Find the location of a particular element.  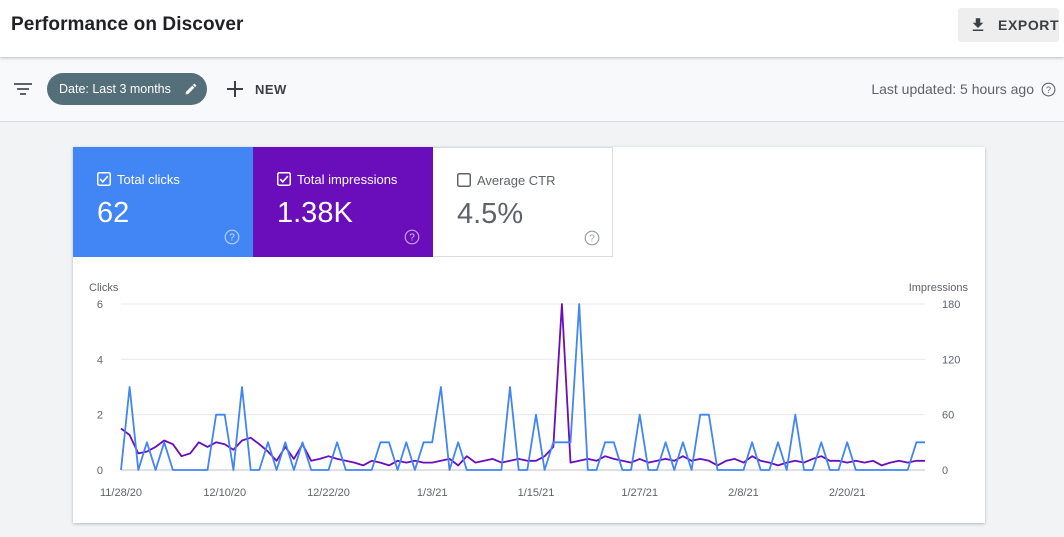

x-tick-label: 12/22/20 is located at coordinates (328, 493).